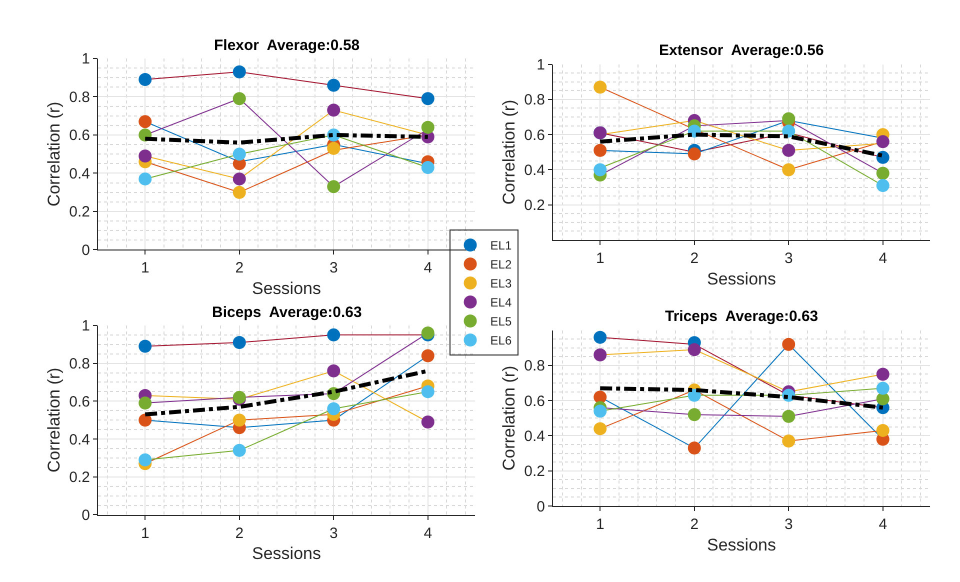 Image resolution: width=960 pixels, height=582 pixels. Describe the element at coordinates (501, 341) in the screenshot. I see `legend-label: EL6` at that location.